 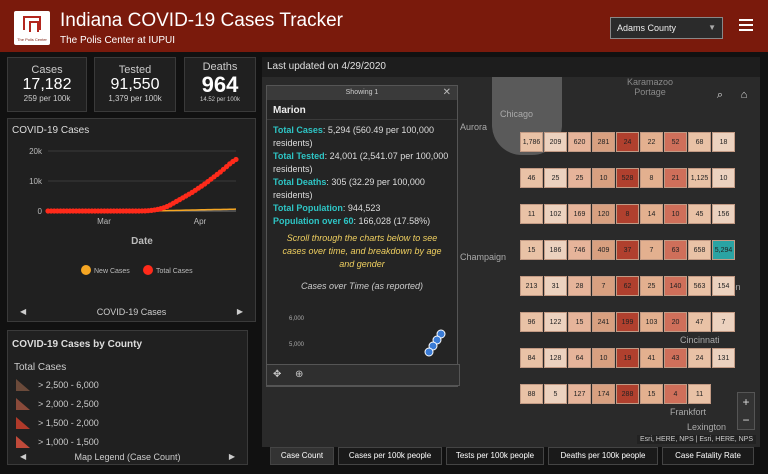 I want to click on county-cell: 88, so click(x=531, y=394).